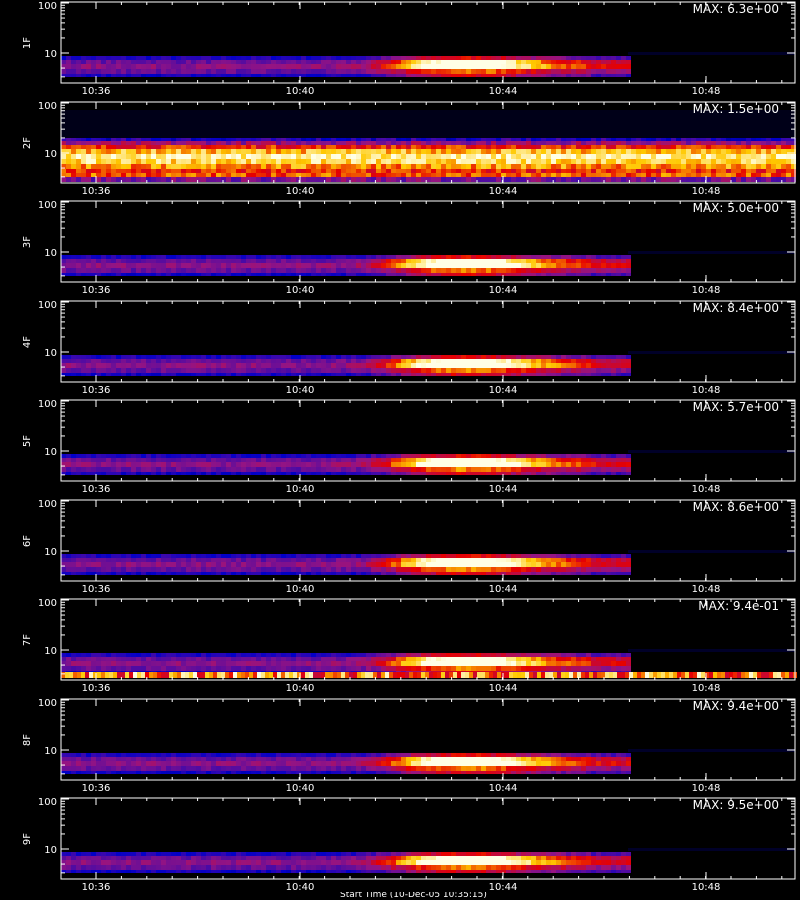 Image resolution: width=800 pixels, height=900 pixels. What do you see at coordinates (50, 353) in the screenshot?
I see `y-tick-label: 10` at bounding box center [50, 353].